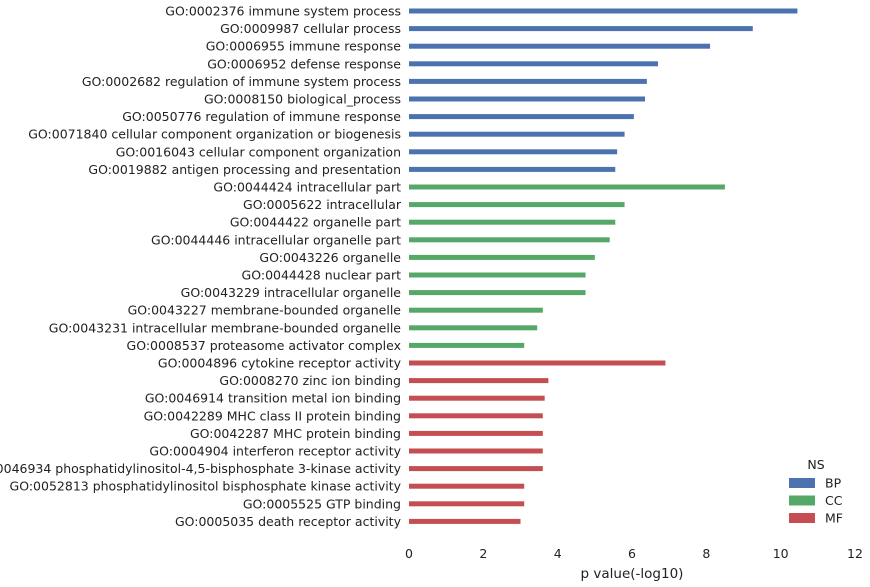  Describe the element at coordinates (310, 380) in the screenshot. I see `category-label: GO:0008270 zinc ion binding` at that location.